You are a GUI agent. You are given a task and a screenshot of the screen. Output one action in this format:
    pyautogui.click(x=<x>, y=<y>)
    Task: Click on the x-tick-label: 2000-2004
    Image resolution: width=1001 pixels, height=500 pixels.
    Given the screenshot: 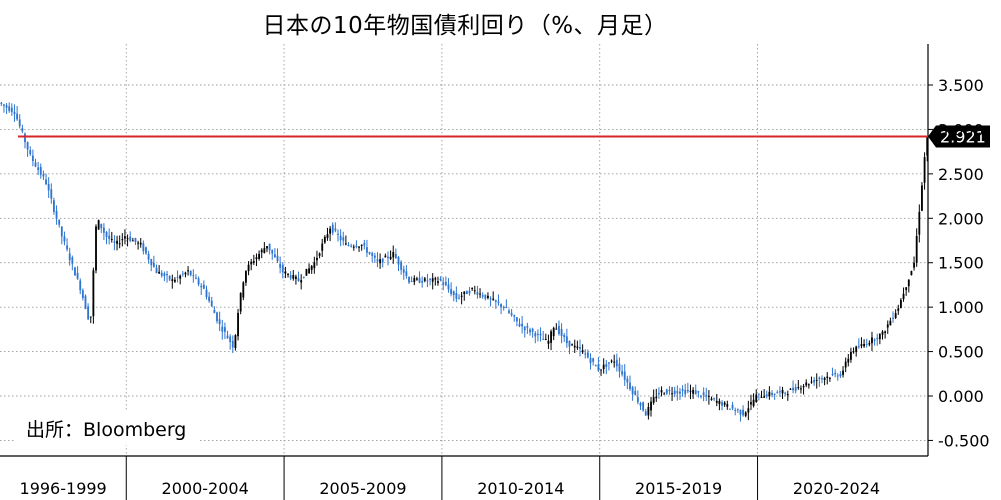 What is the action you would take?
    pyautogui.click(x=205, y=488)
    